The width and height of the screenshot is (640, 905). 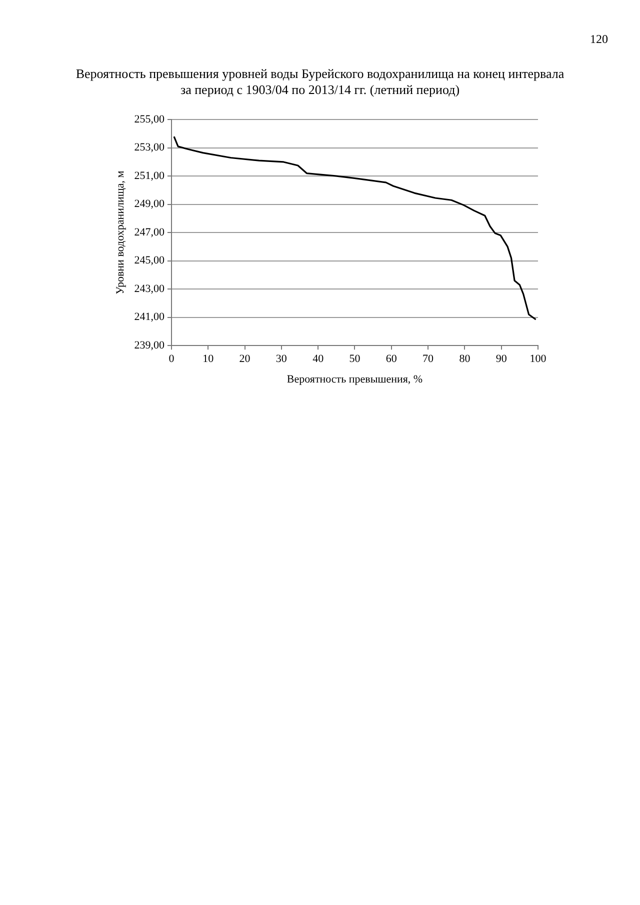 What do you see at coordinates (465, 359) in the screenshot?
I see `x-tick-label: 80` at bounding box center [465, 359].